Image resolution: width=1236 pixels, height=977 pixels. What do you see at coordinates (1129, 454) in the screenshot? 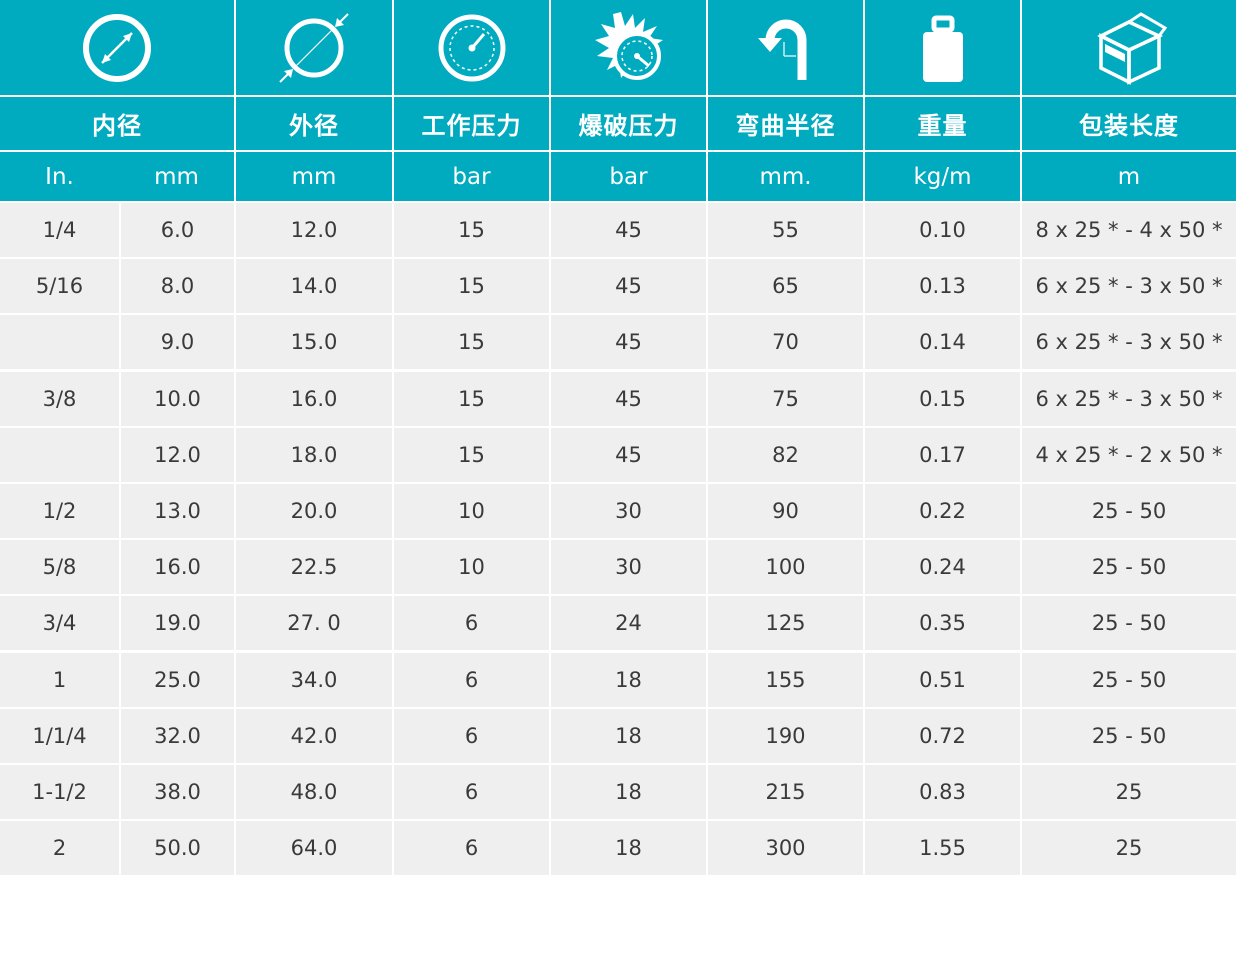
I see `cell-value: 4 x 25 * - 2 x 50 *` at bounding box center [1129, 454].